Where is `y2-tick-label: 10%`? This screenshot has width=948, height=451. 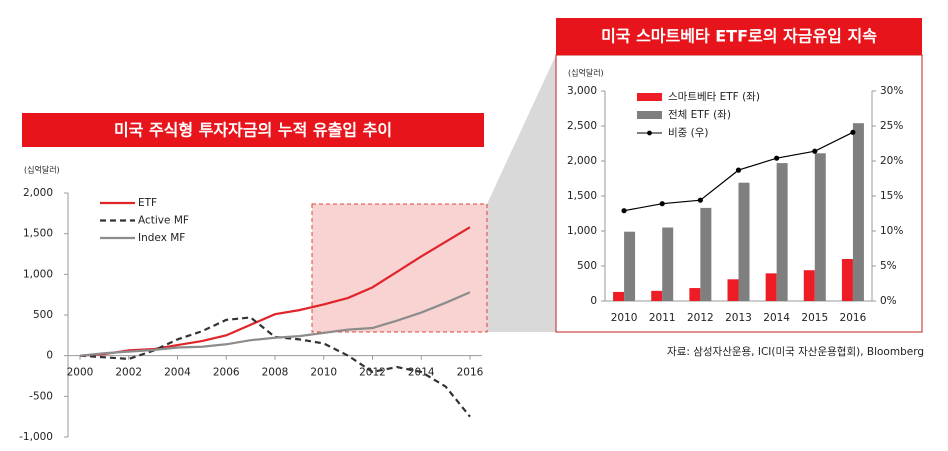
y2-tick-label: 10% is located at coordinates (891, 231).